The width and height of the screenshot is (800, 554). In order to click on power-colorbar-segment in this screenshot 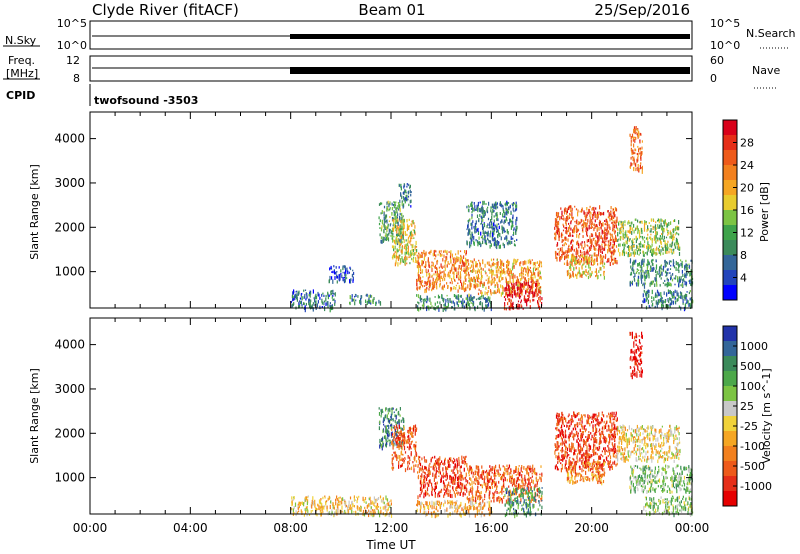, I will do `click(730, 143)`.